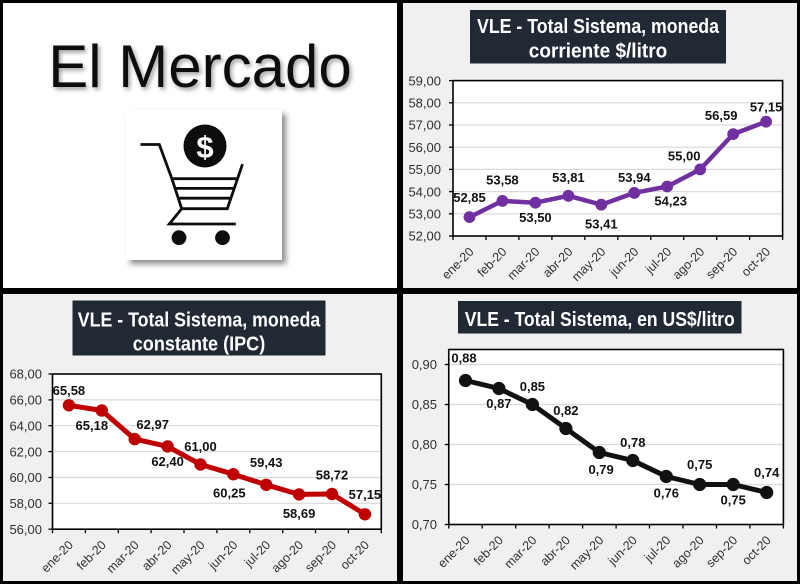  I want to click on svg-text: 0,76, so click(666, 493).